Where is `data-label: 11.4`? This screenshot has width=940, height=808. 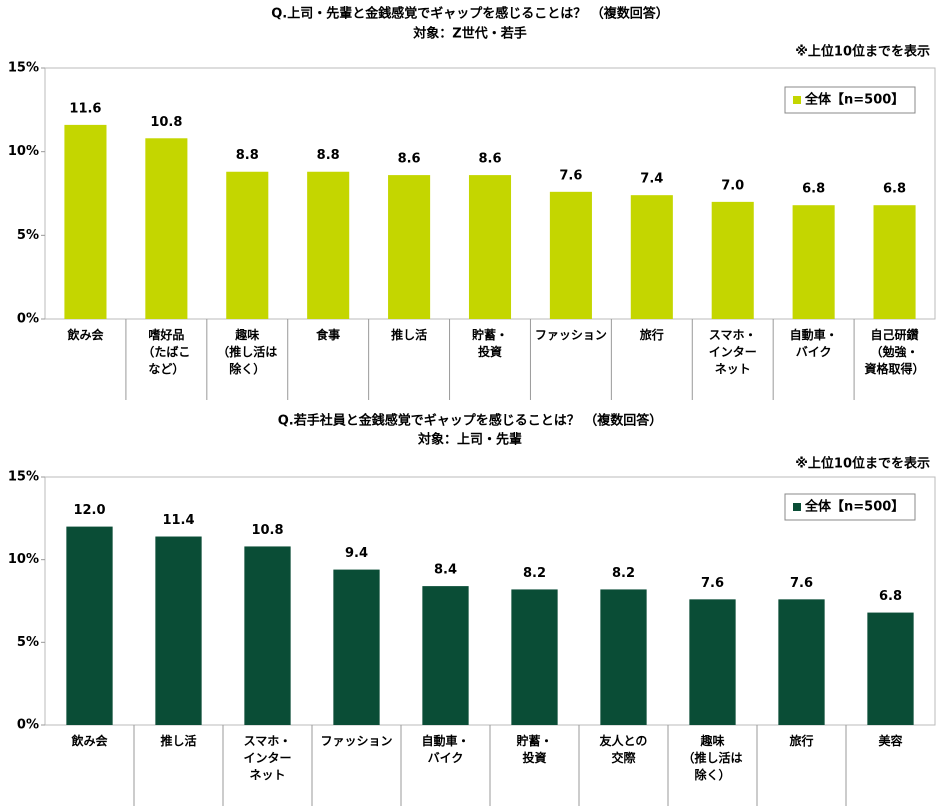
data-label: 11.4 is located at coordinates (178, 520).